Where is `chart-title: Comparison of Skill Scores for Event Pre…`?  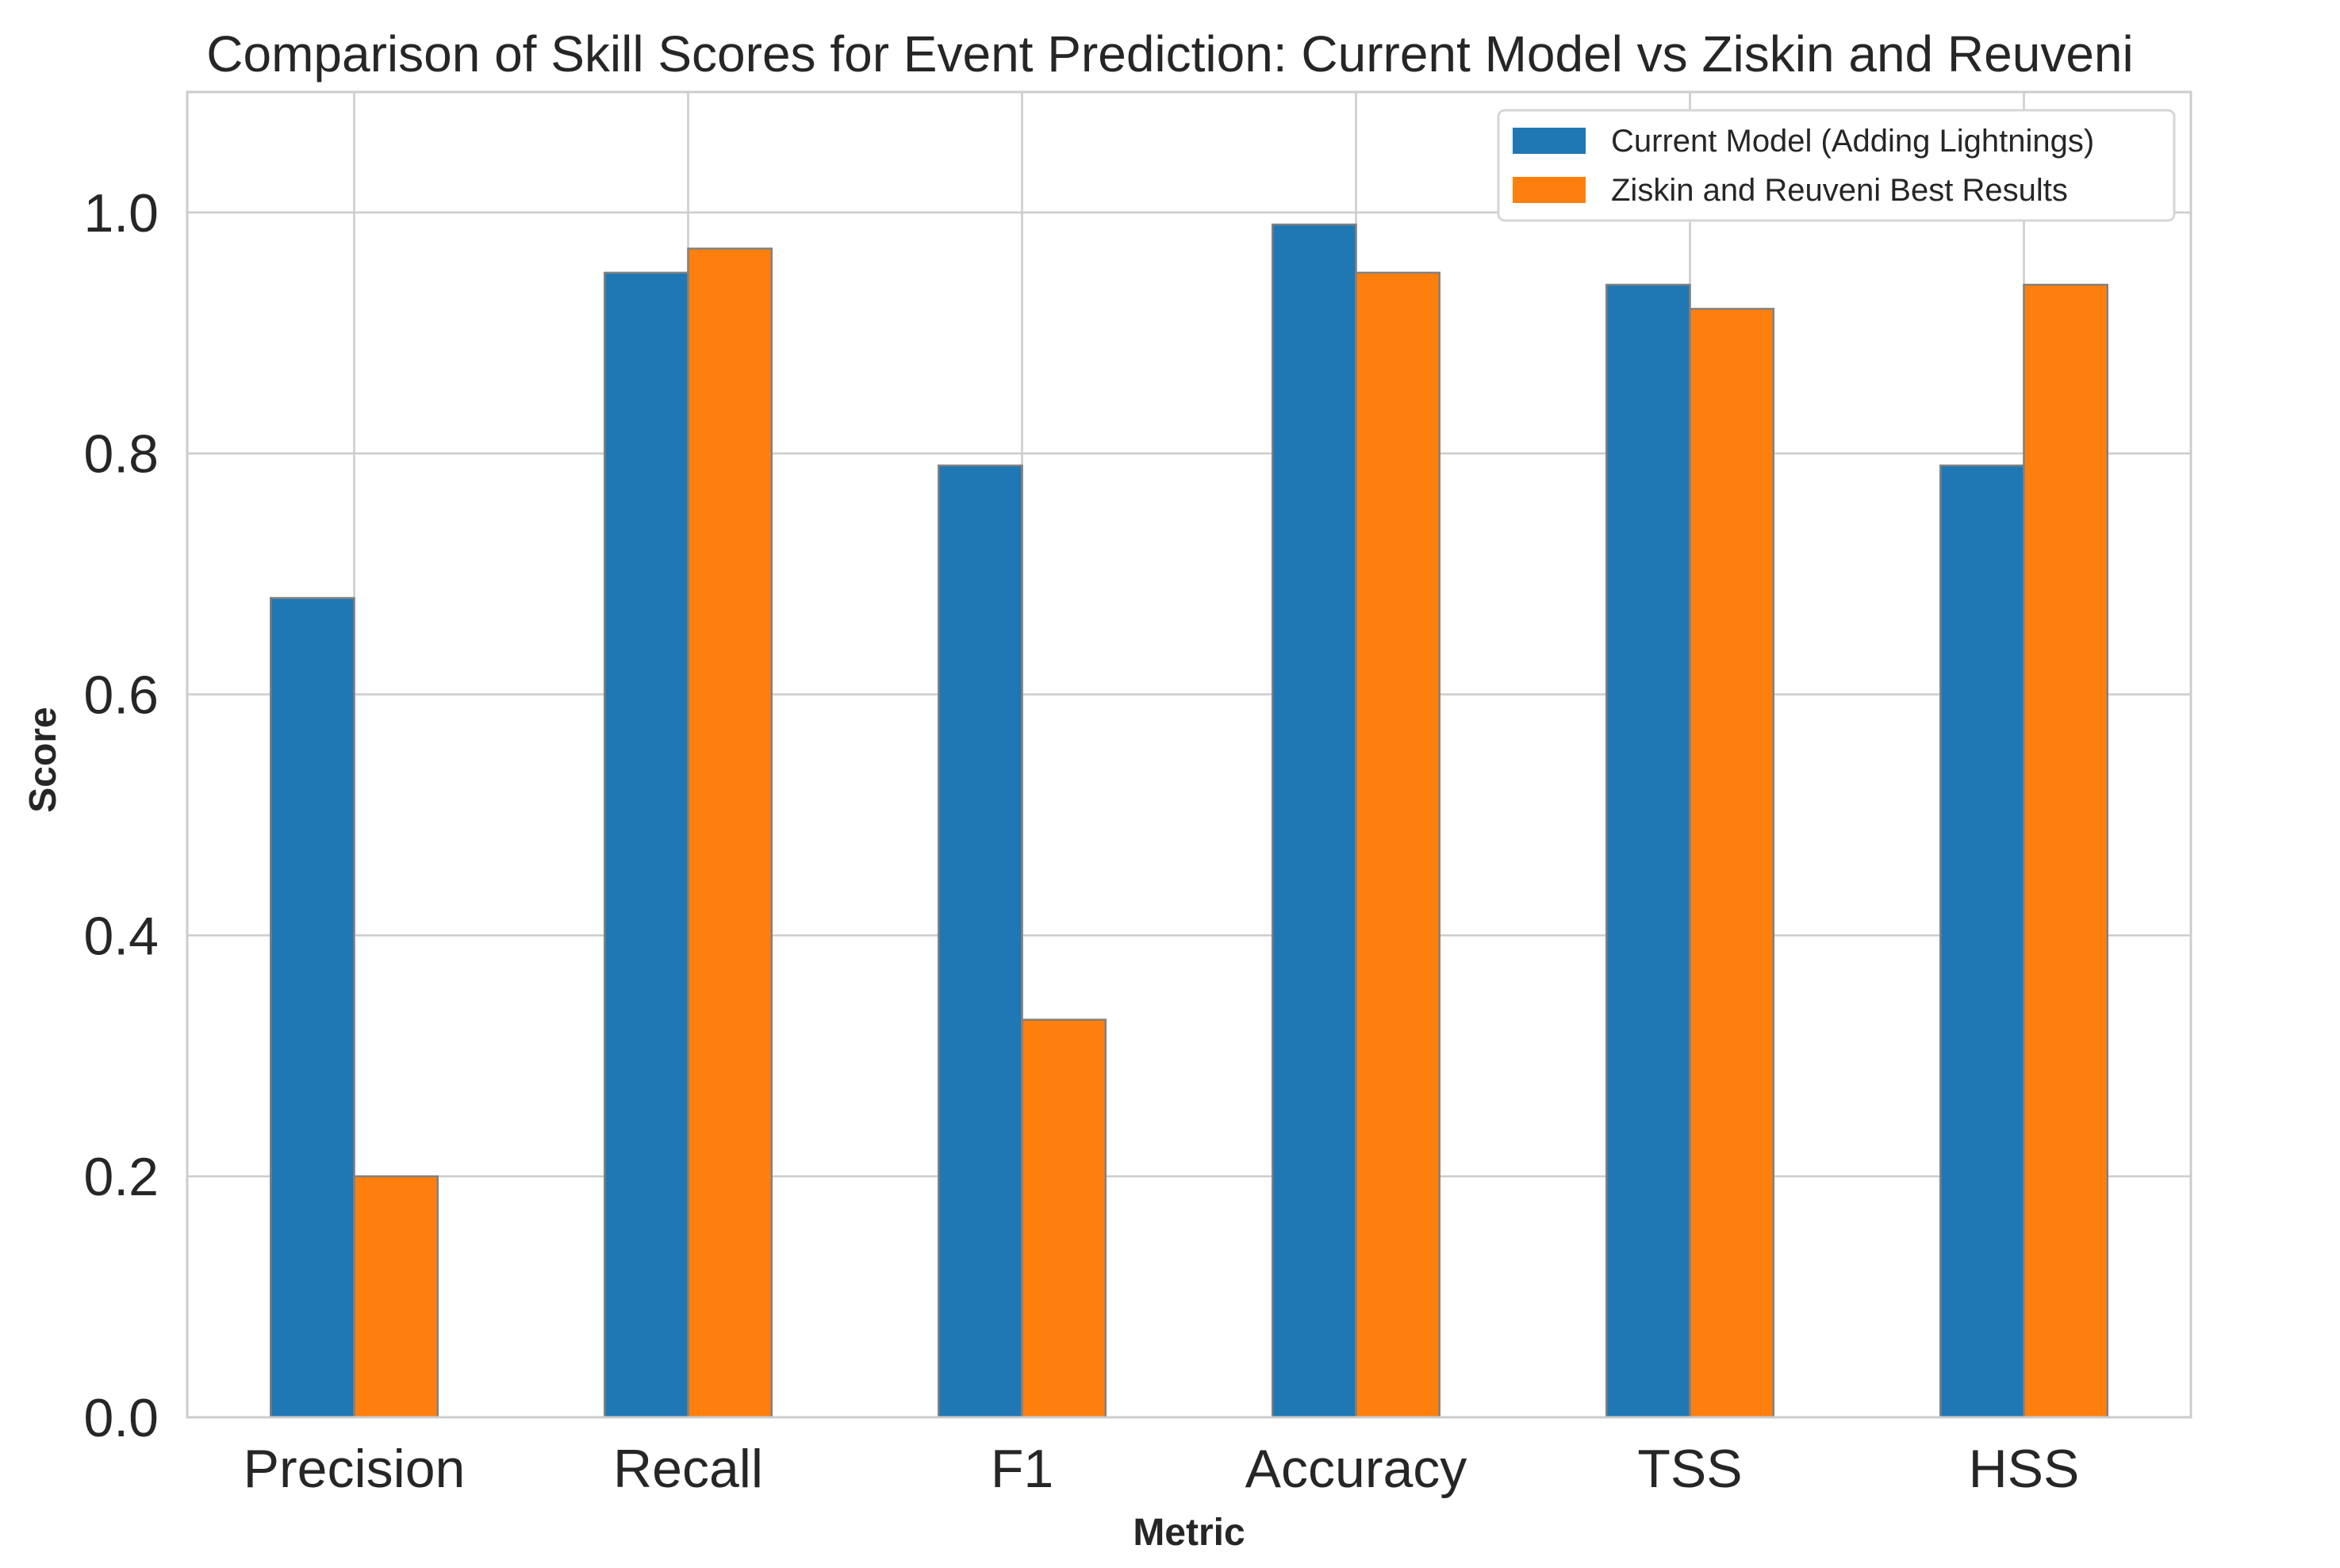 chart-title: Comparison of Skill Scores for Event Pre… is located at coordinates (1169, 53).